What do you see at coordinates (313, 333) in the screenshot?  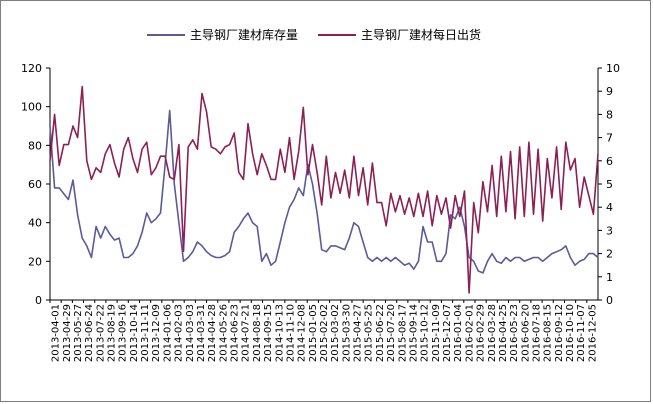 I see `x-tick-label: 2015-01-05` at bounding box center [313, 333].